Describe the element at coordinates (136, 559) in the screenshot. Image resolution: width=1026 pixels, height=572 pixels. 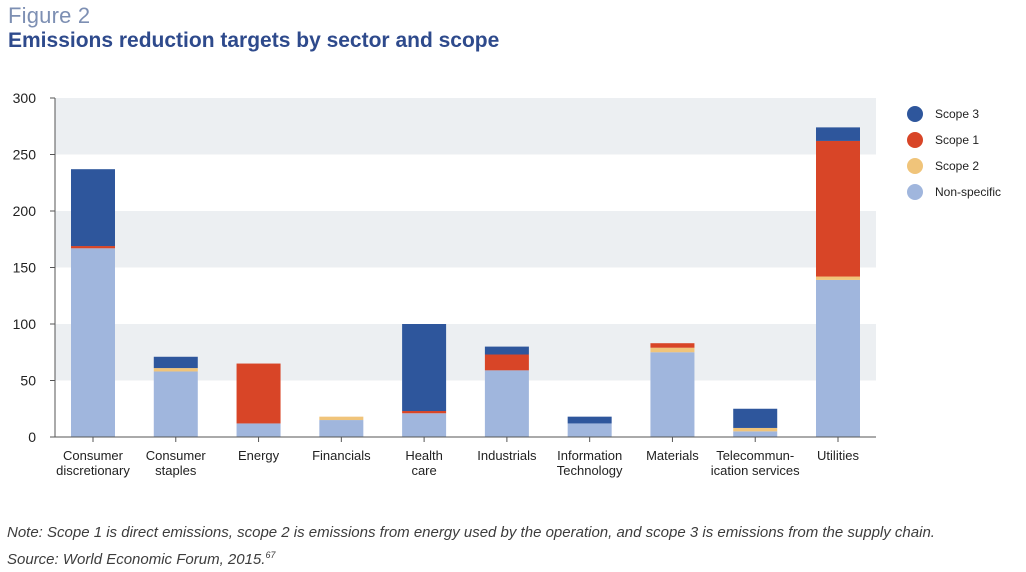
I see `source-text: Source: World Economic Forum, 2015.` at that location.